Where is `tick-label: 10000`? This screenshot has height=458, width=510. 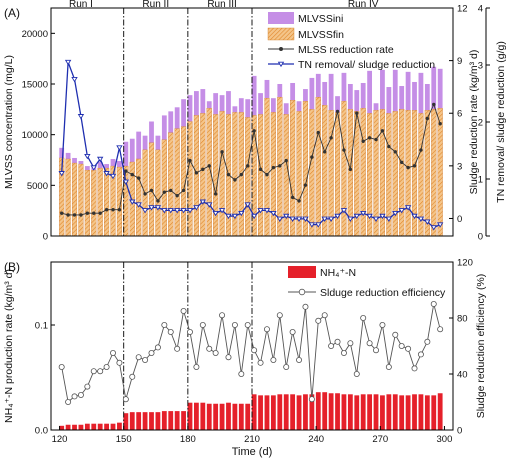
tick-label: 10000 is located at coordinates (35, 135).